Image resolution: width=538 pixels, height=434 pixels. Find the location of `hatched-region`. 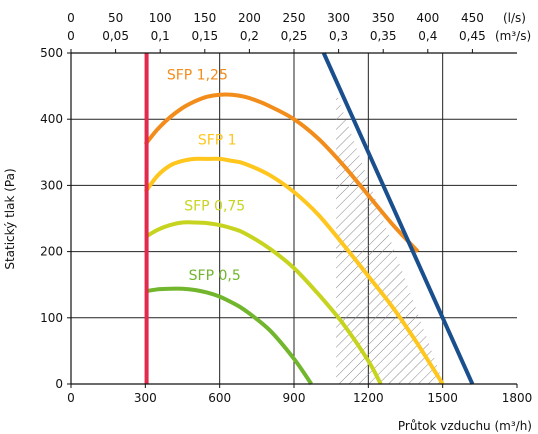

hatched-region is located at coordinates (390, 238).